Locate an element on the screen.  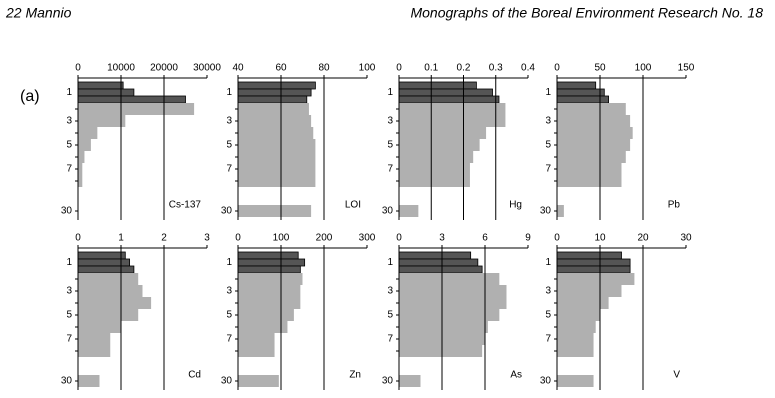
x-tick-label: 30 is located at coordinates (686, 238).